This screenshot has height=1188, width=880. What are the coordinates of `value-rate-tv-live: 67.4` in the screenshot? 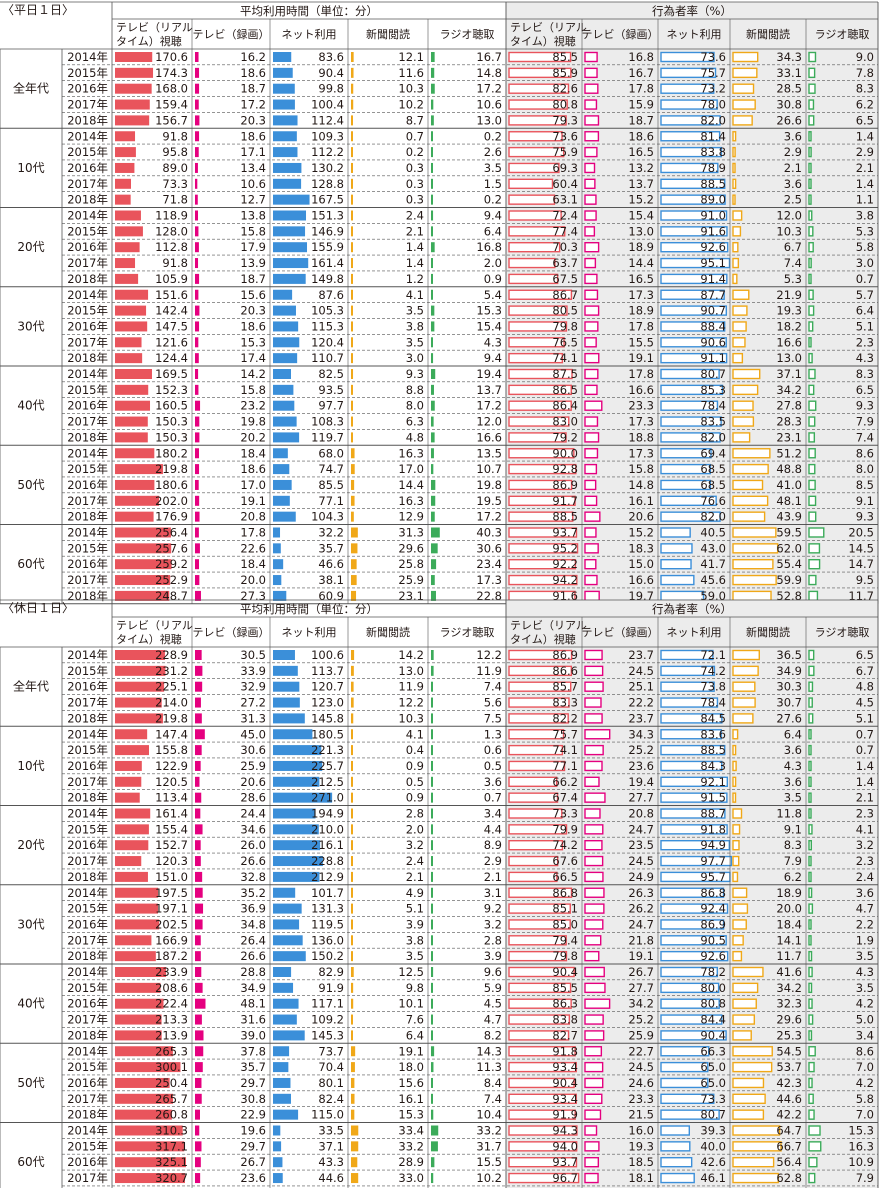 It's located at (565, 798).